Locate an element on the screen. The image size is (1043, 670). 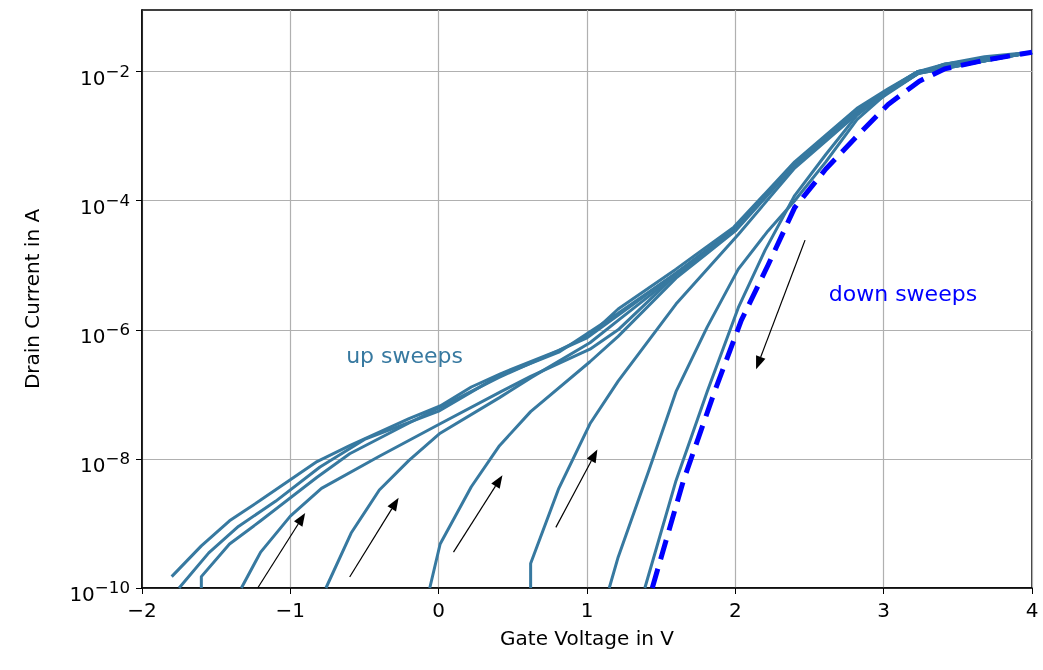
x-tick-label: 4 is located at coordinates (1032, 610).